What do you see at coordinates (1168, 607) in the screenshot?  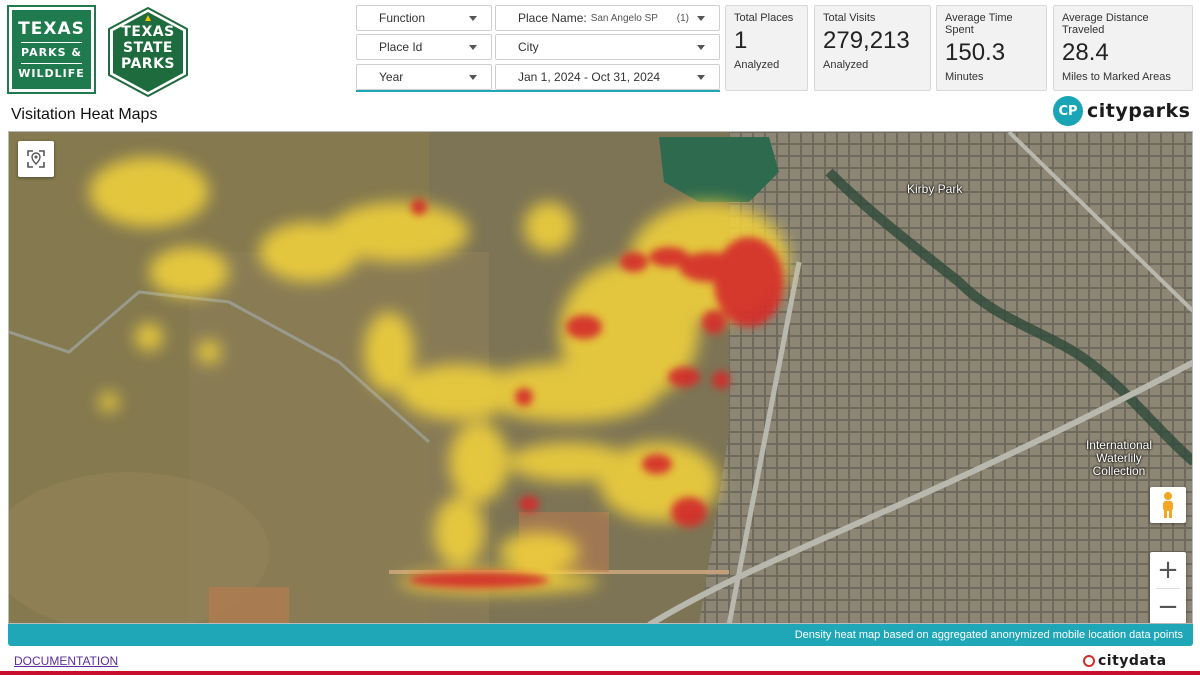 I see `zoom-out-button: −` at bounding box center [1168, 607].